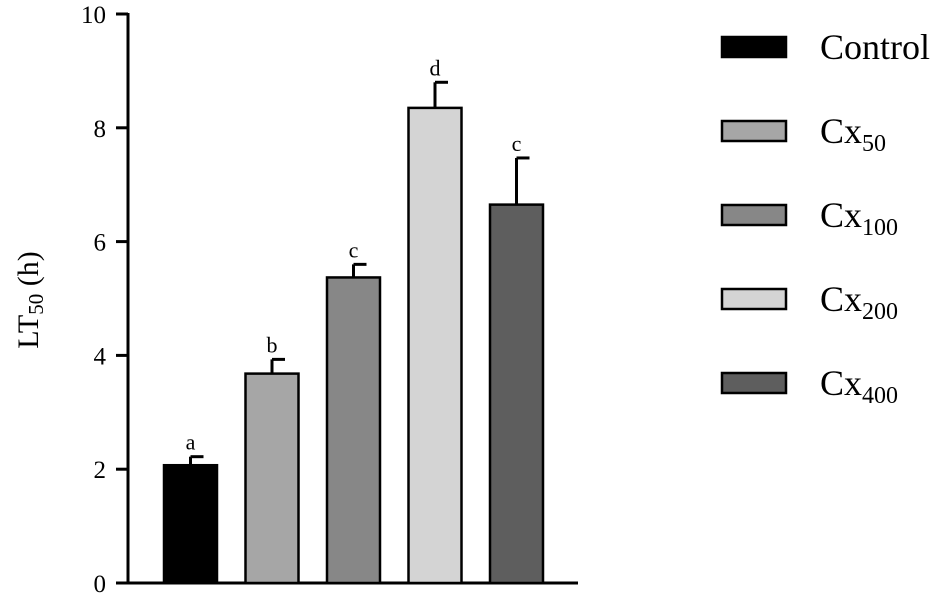 The image size is (951, 598). I want to click on y-tick-label-1: 2, so click(100, 470).